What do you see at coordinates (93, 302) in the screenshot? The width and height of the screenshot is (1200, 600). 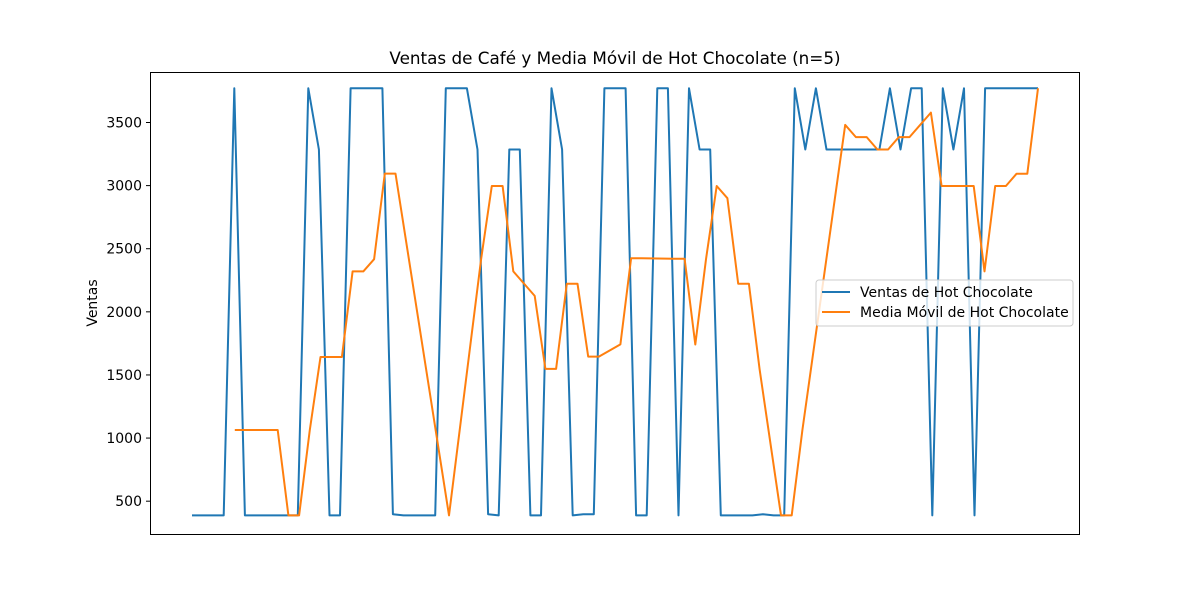 I see `y-axis-label: Ventas` at bounding box center [93, 302].